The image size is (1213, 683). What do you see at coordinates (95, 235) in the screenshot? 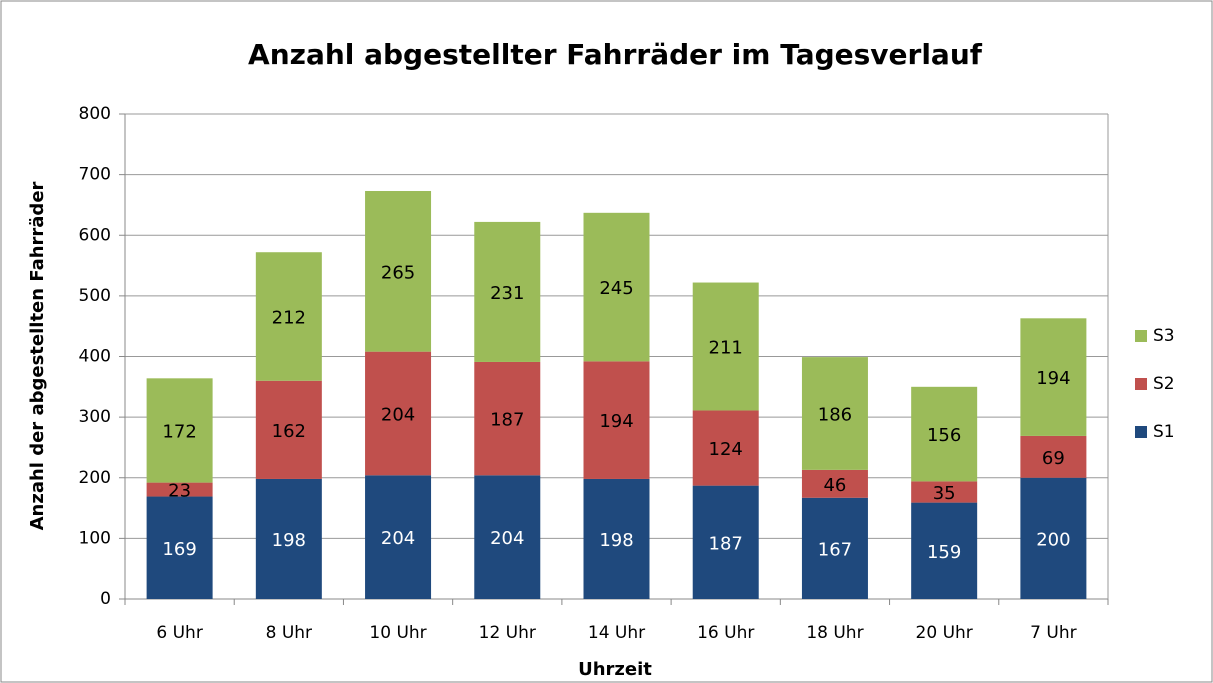
I see `y-tick-label: 600` at bounding box center [95, 235].